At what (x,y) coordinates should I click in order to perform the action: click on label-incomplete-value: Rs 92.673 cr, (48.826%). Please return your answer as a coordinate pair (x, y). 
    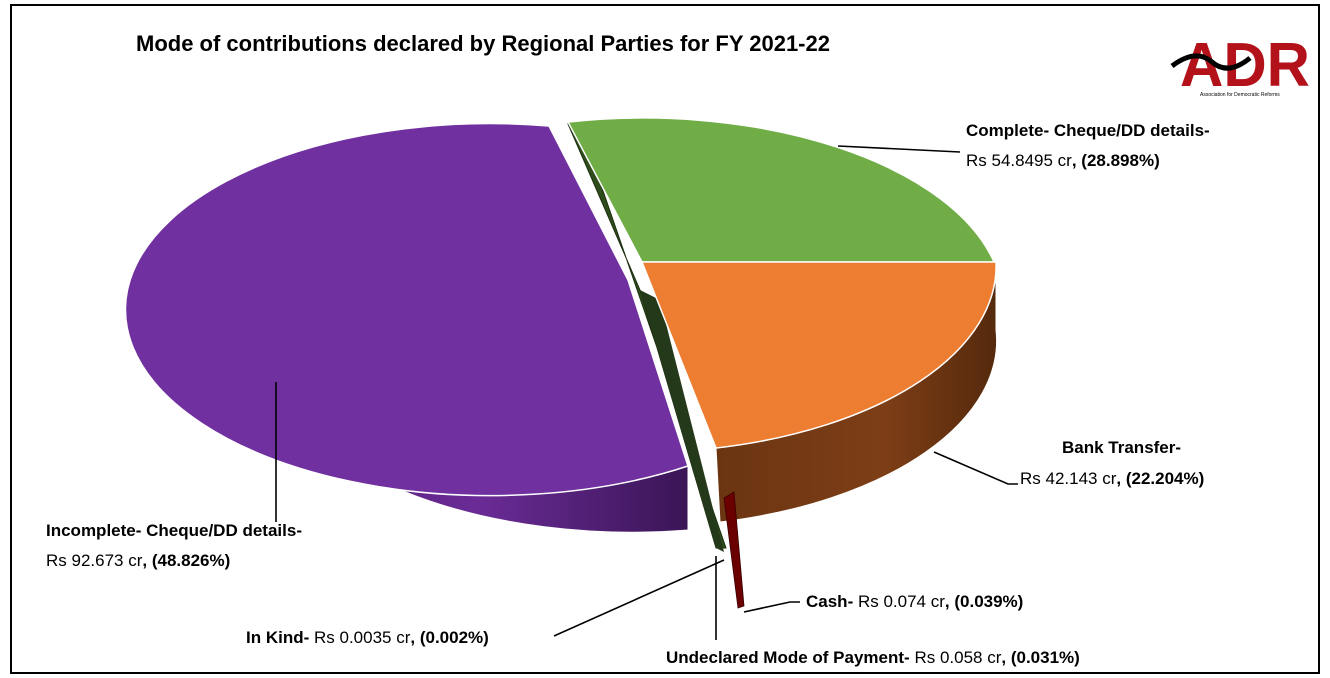
    Looking at the image, I should click on (138, 560).